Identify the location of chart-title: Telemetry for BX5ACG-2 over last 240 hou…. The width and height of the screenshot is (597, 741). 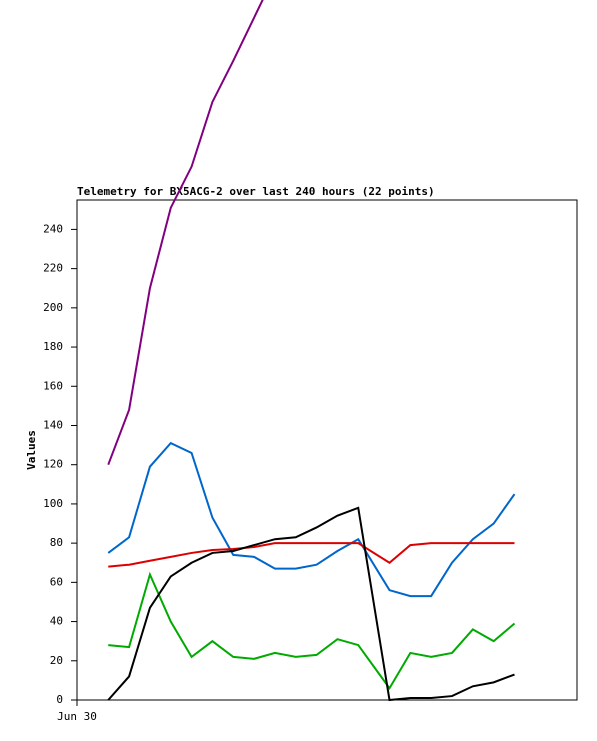
(256, 191).